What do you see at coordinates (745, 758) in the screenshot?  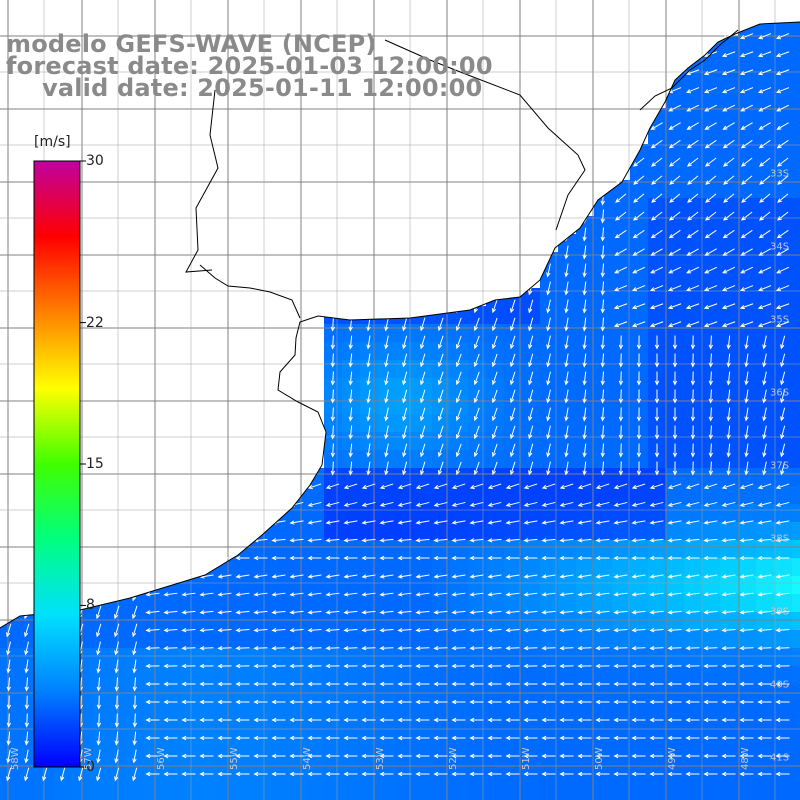 I see `longitude-label: 48W` at bounding box center [745, 758].